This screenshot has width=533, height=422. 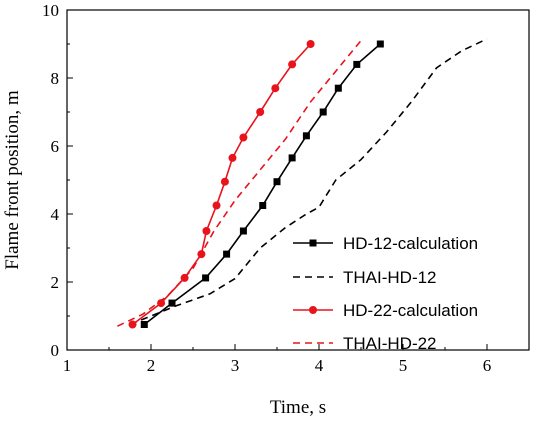 I want to click on y-tick-label: 2, so click(x=55, y=282).